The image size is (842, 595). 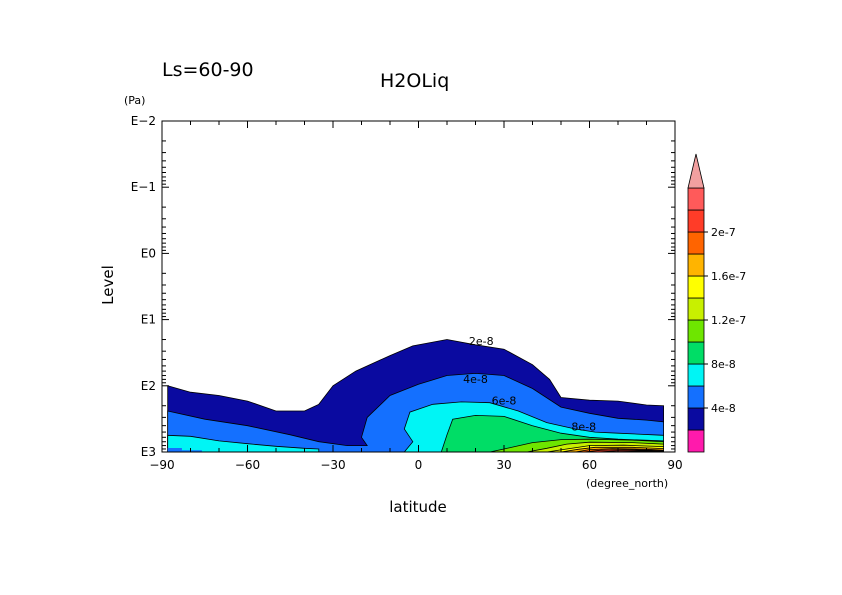 What do you see at coordinates (728, 320) in the screenshot?
I see `colorbar-tick-label-2: 1.2e-7` at bounding box center [728, 320].